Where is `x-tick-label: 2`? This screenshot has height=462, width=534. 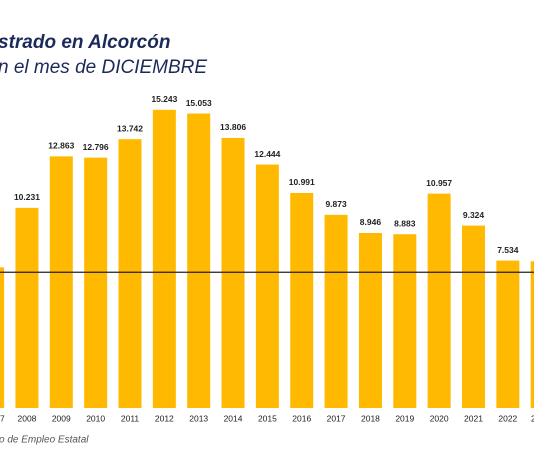
x-tick-label: 2 is located at coordinates (532, 418).